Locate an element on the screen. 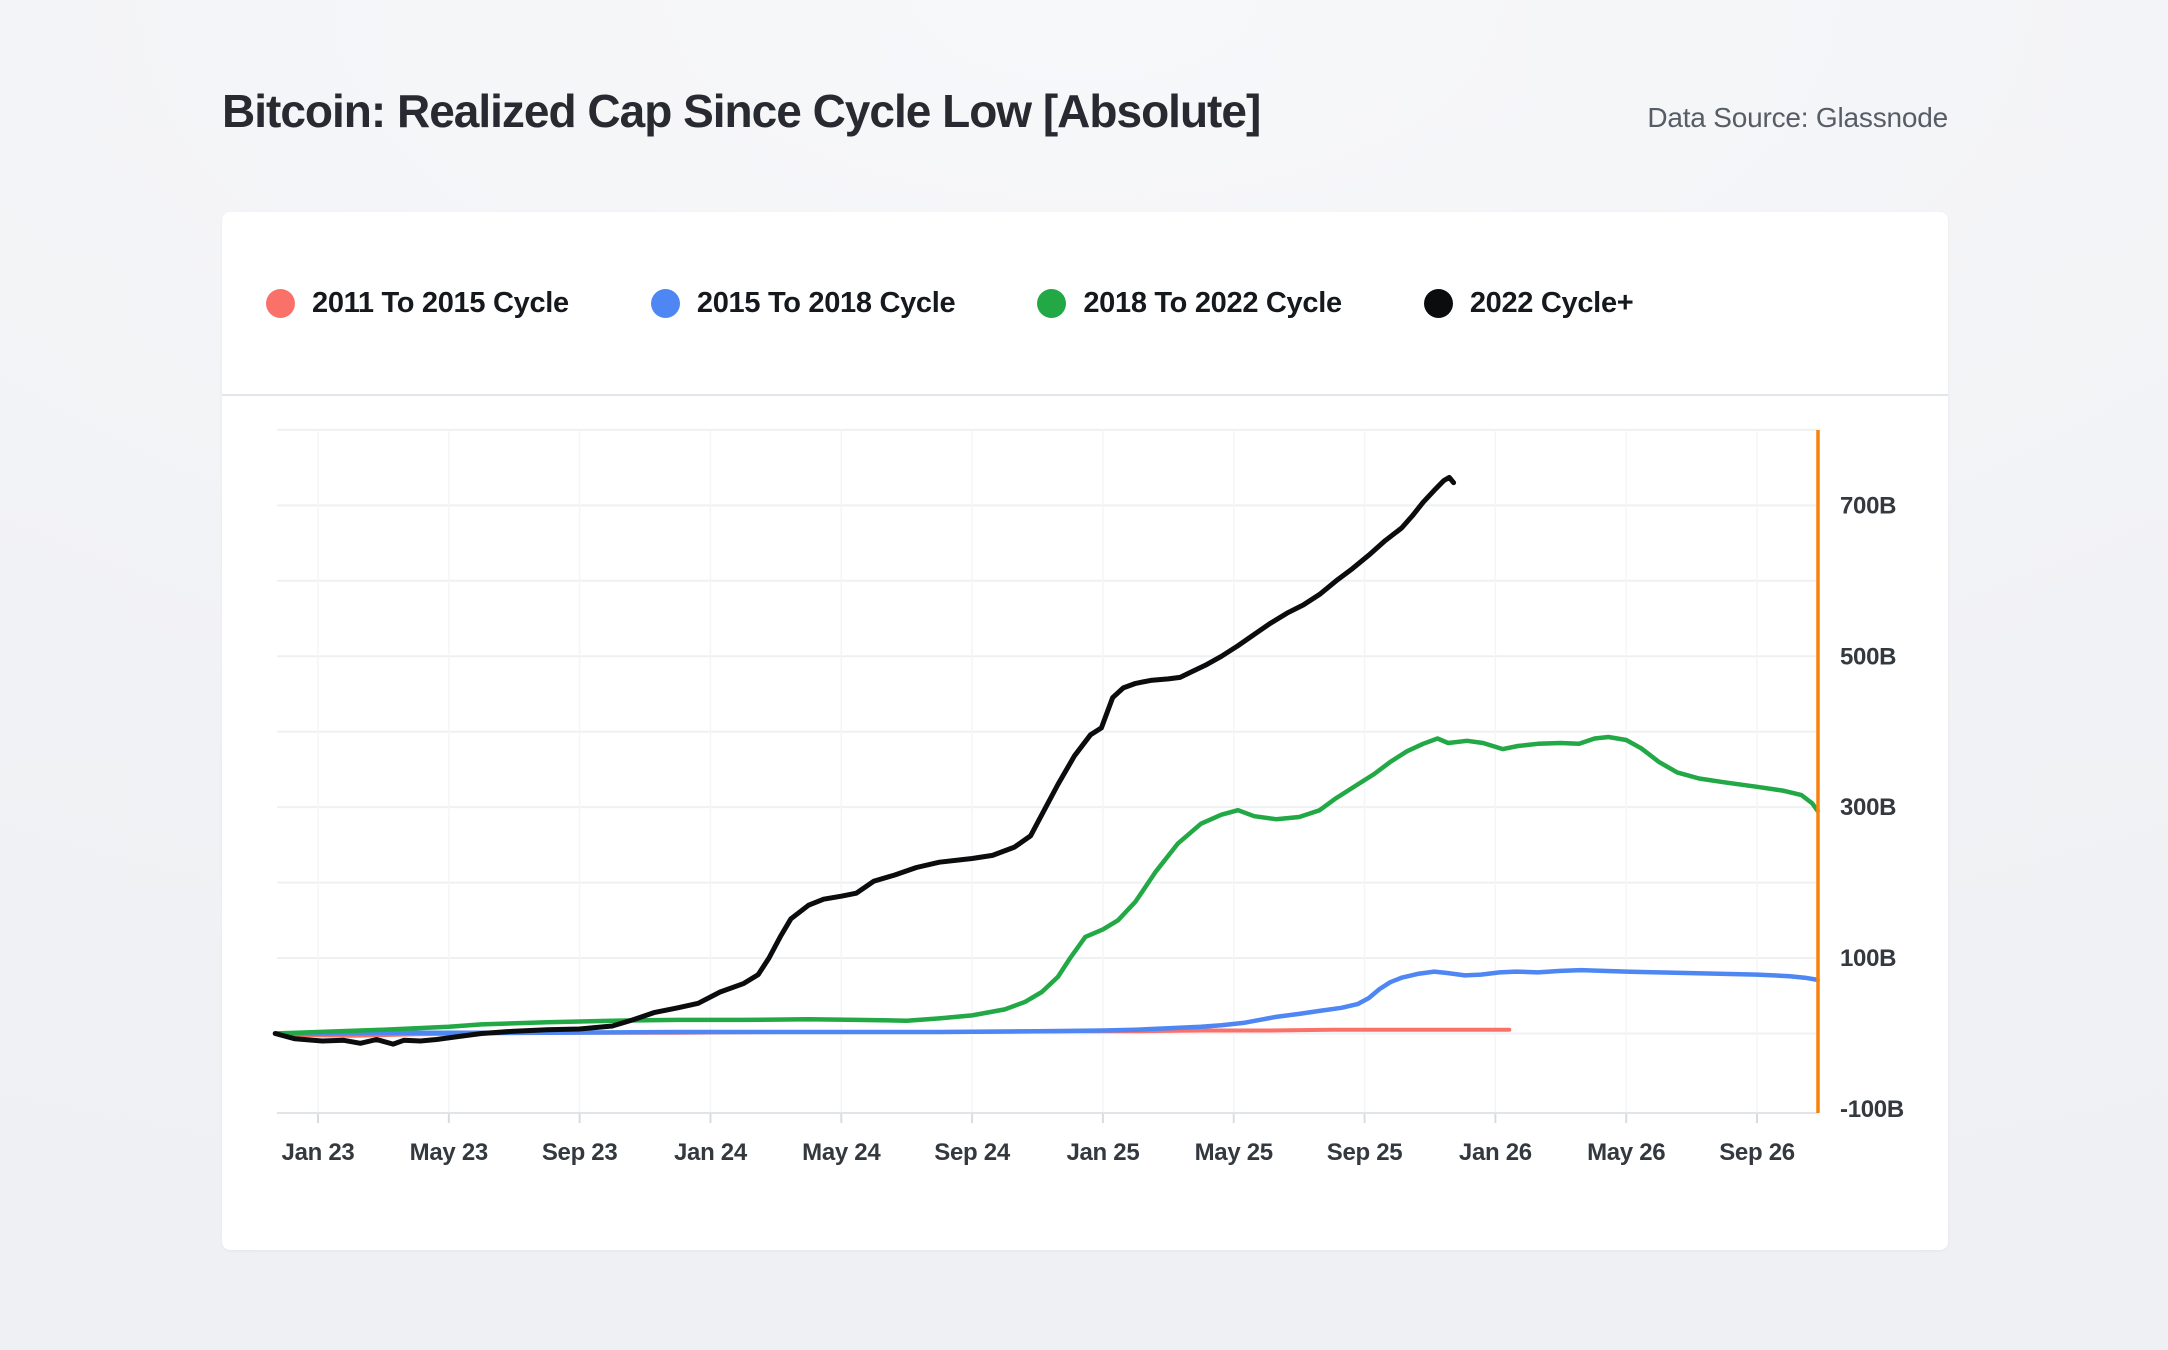  legend-divider is located at coordinates (1085, 395).